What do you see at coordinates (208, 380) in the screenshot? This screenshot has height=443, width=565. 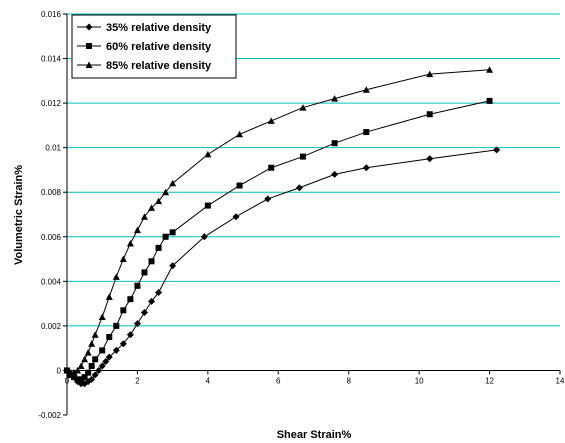 I see `x-tick-label: 4` at bounding box center [208, 380].